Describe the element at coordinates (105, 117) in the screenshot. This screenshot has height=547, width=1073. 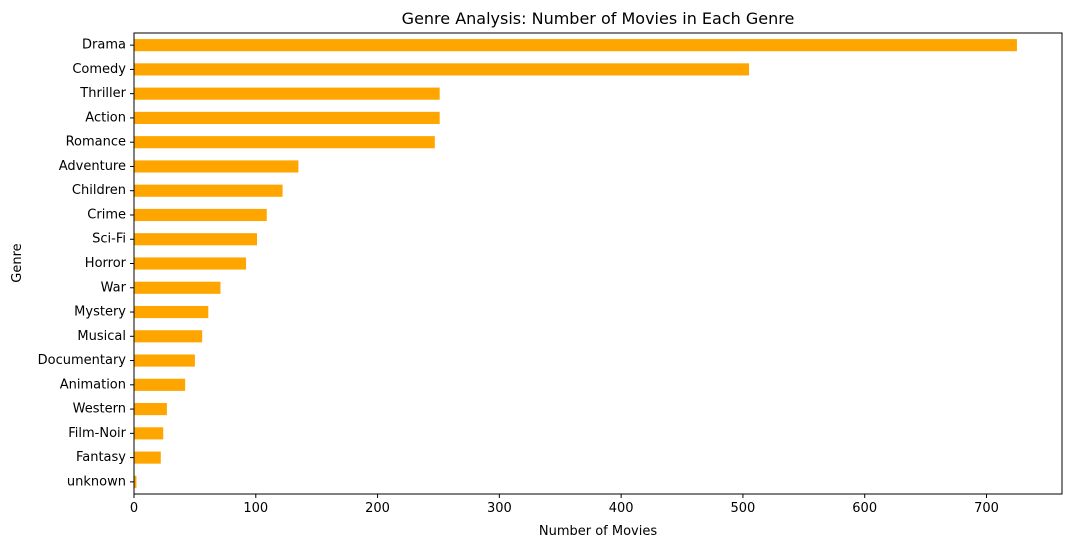
I see `y-tick-label: Action` at that location.